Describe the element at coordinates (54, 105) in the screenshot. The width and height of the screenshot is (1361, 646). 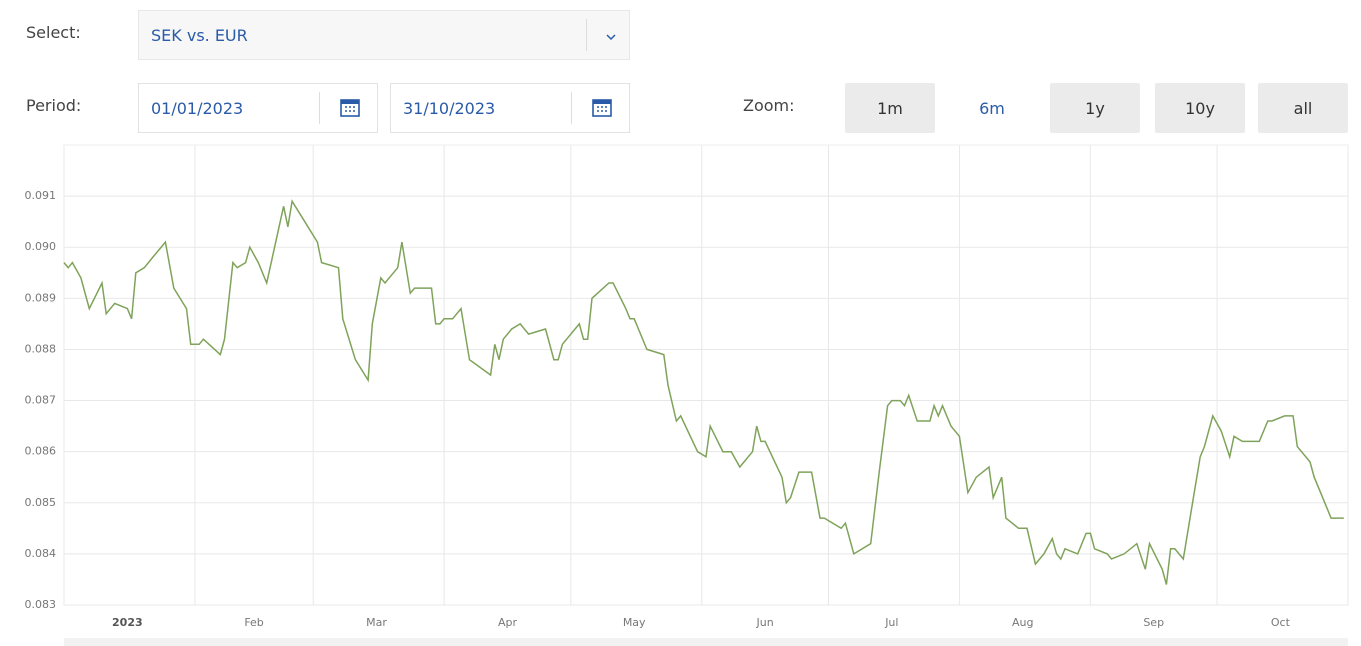
I see `period-label: Period:` at that location.